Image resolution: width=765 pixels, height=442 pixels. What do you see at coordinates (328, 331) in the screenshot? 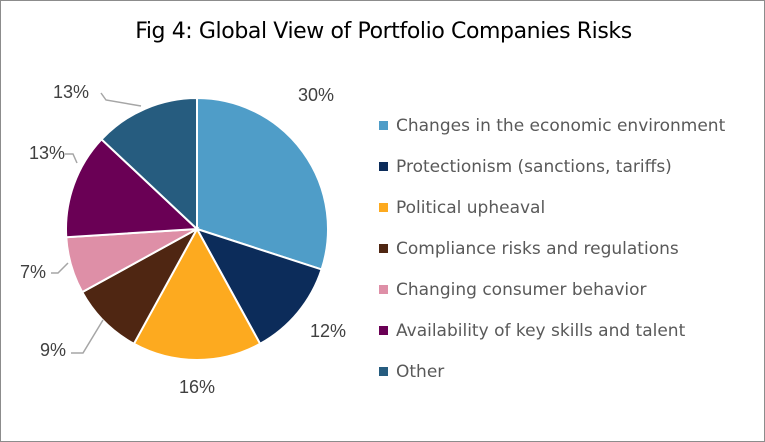
I see `data-label-2: 12%` at bounding box center [328, 331].